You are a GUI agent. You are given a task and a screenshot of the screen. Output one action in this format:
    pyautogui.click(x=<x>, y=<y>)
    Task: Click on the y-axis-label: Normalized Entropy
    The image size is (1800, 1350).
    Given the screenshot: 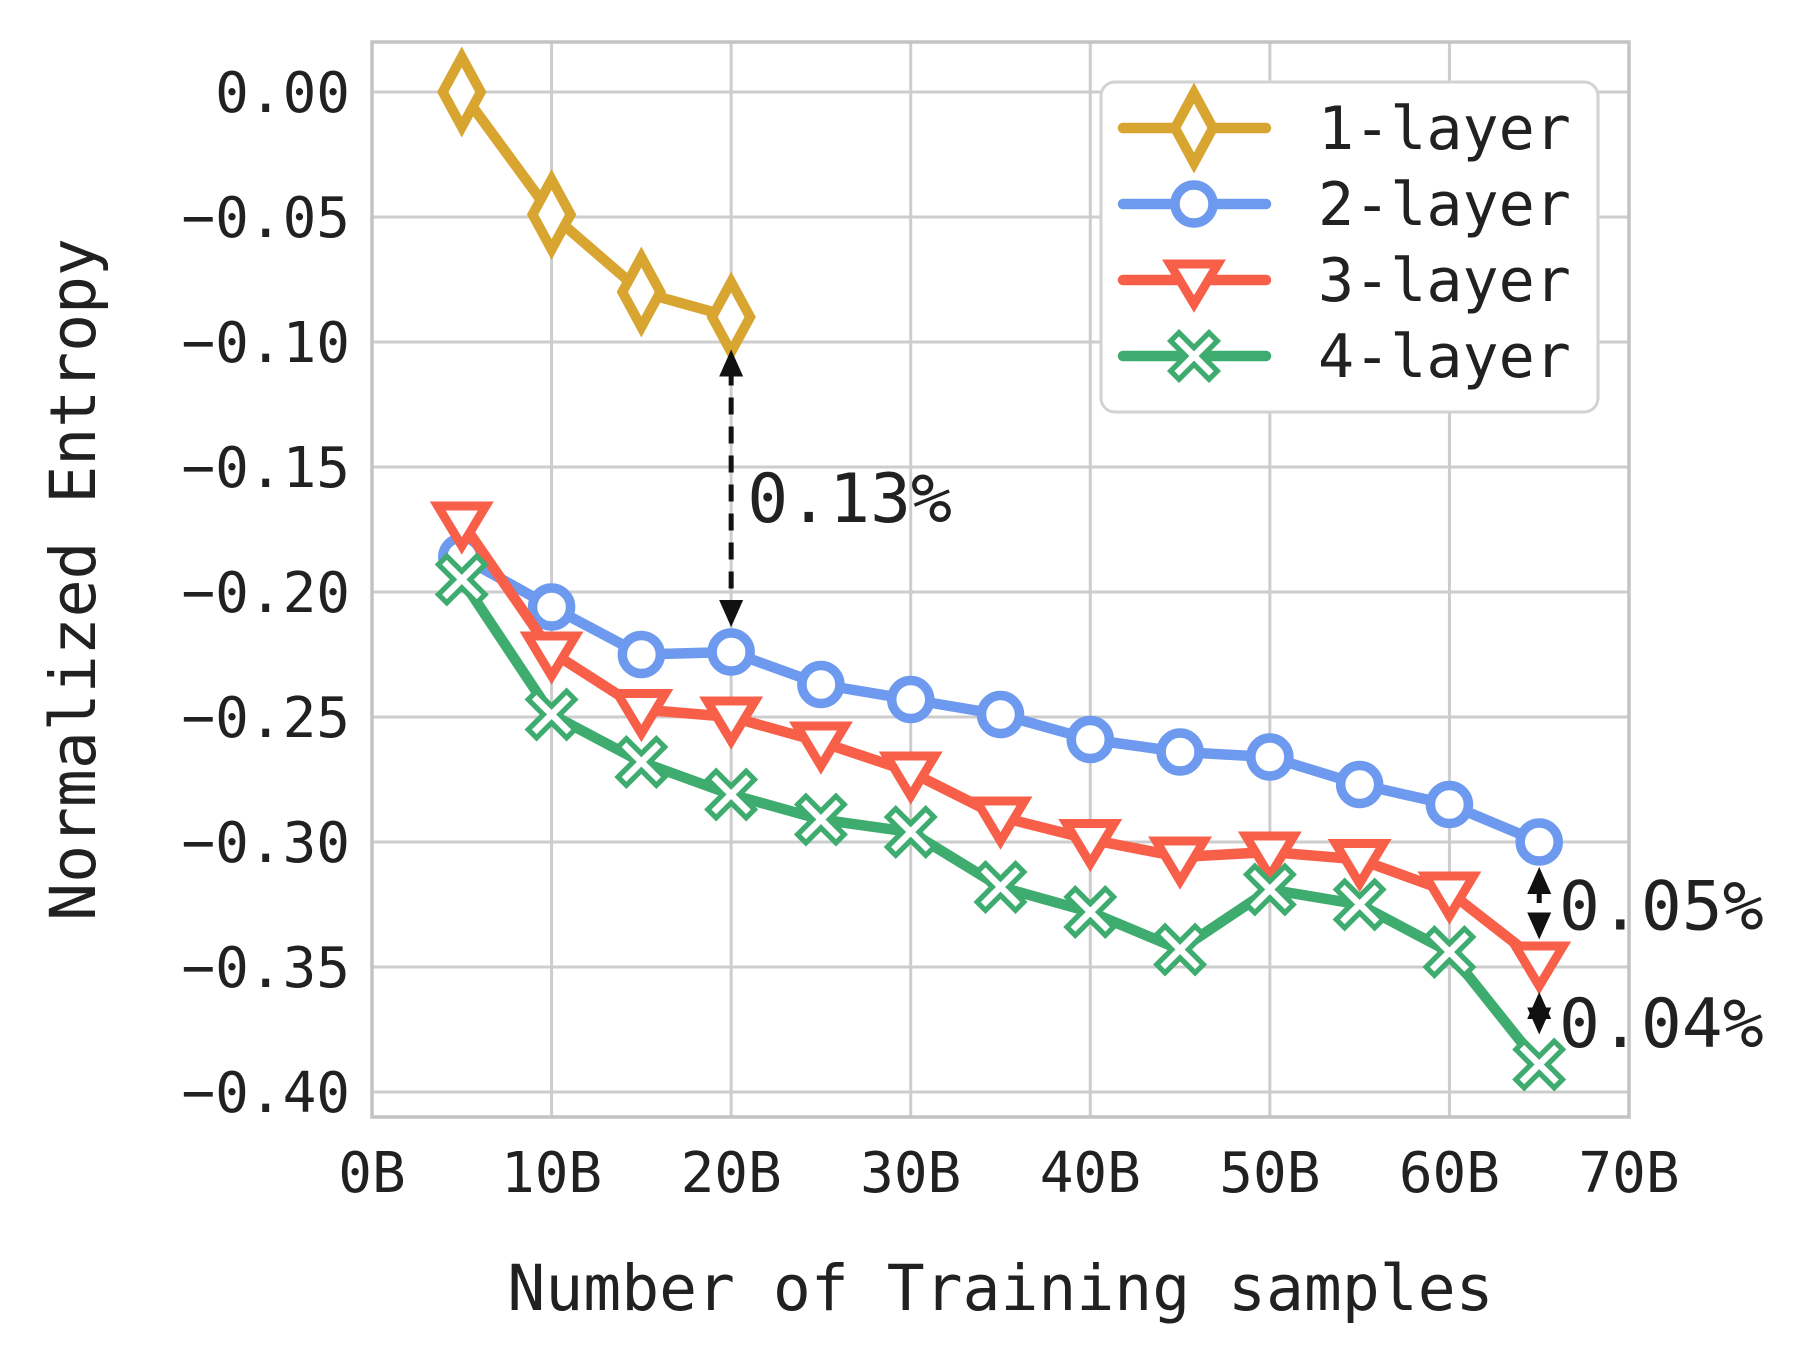 What is the action you would take?
    pyautogui.click(x=73, y=579)
    